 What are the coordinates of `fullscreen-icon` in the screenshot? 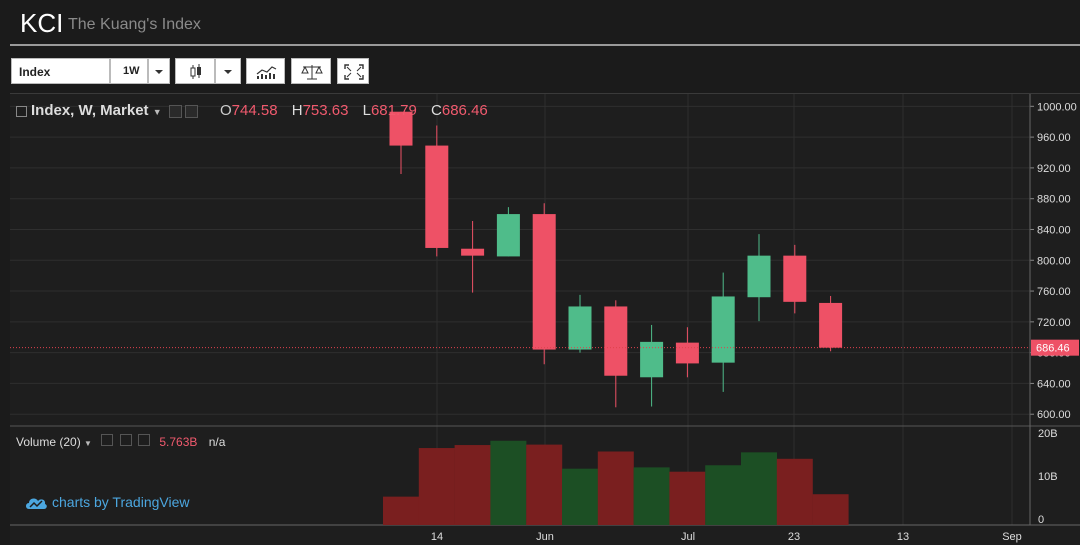 It's located at (354, 72).